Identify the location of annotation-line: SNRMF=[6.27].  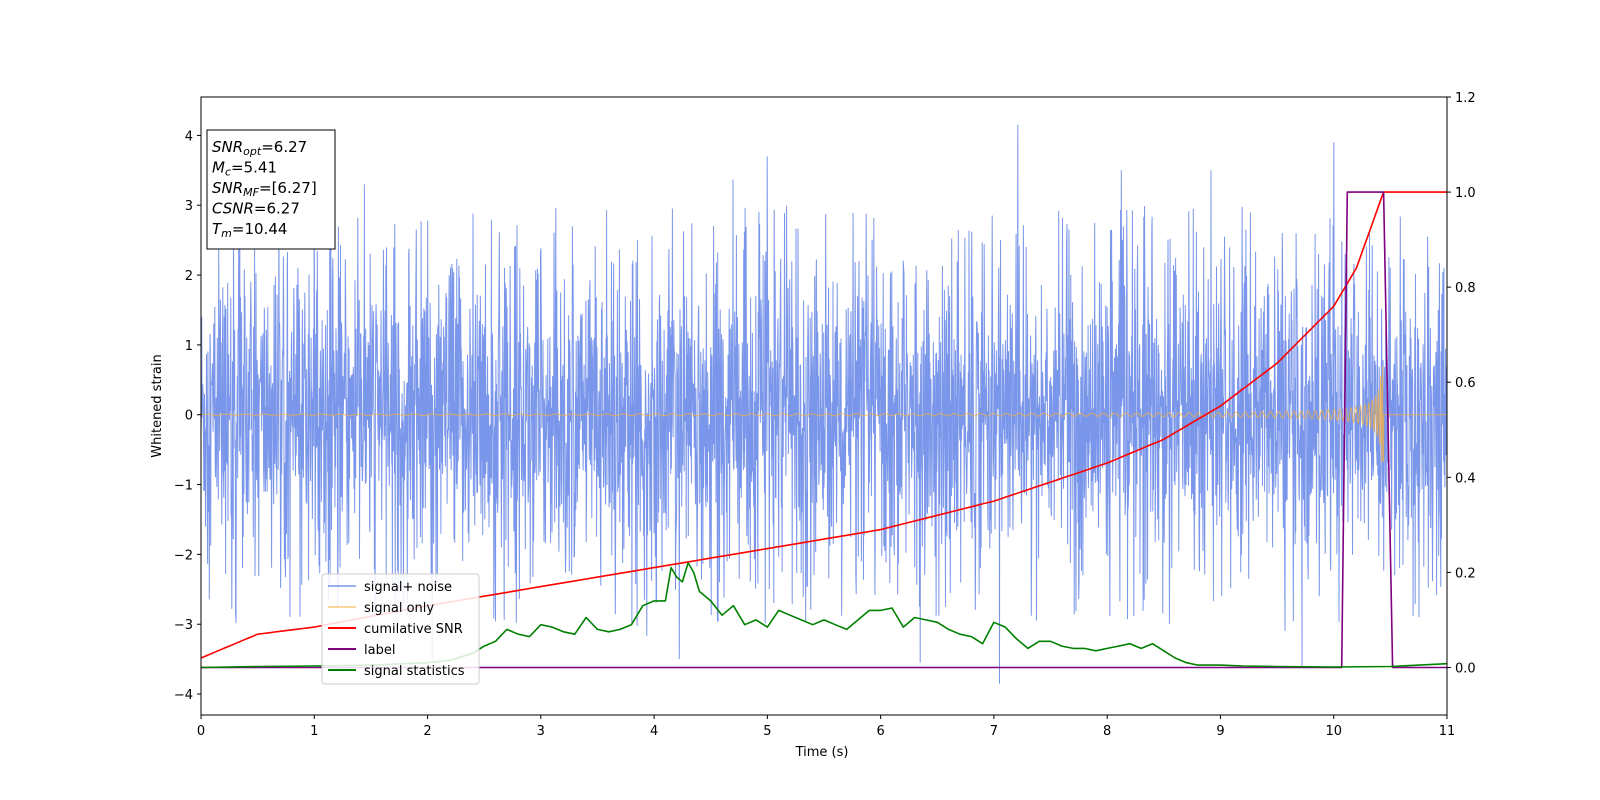
(264, 189).